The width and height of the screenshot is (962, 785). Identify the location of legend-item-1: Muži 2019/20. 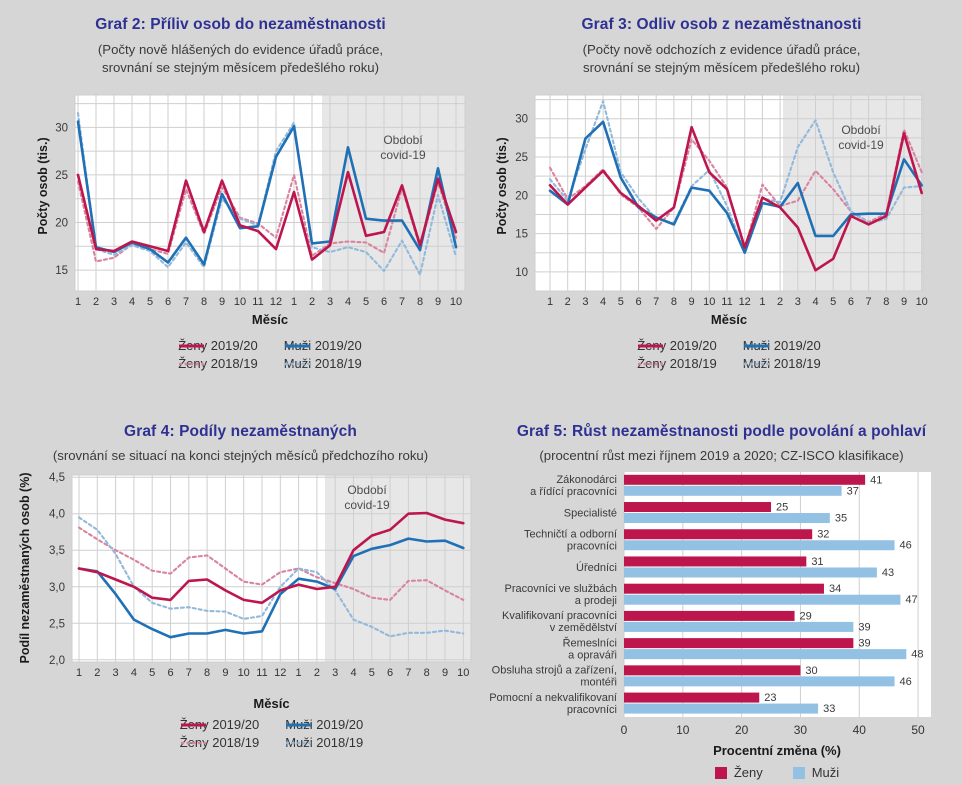
(324, 724).